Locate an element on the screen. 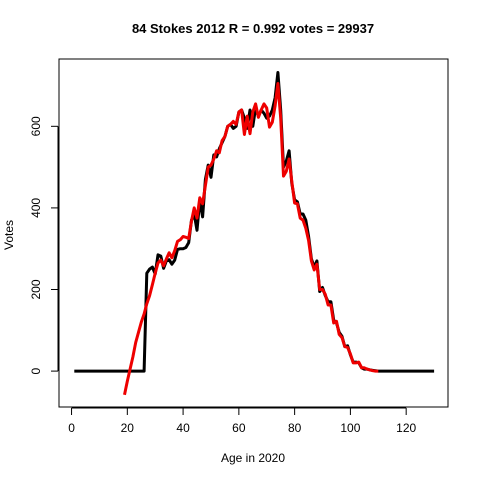 Image resolution: width=480 pixels, height=480 pixels. y-tick-label: 200 is located at coordinates (36, 289).